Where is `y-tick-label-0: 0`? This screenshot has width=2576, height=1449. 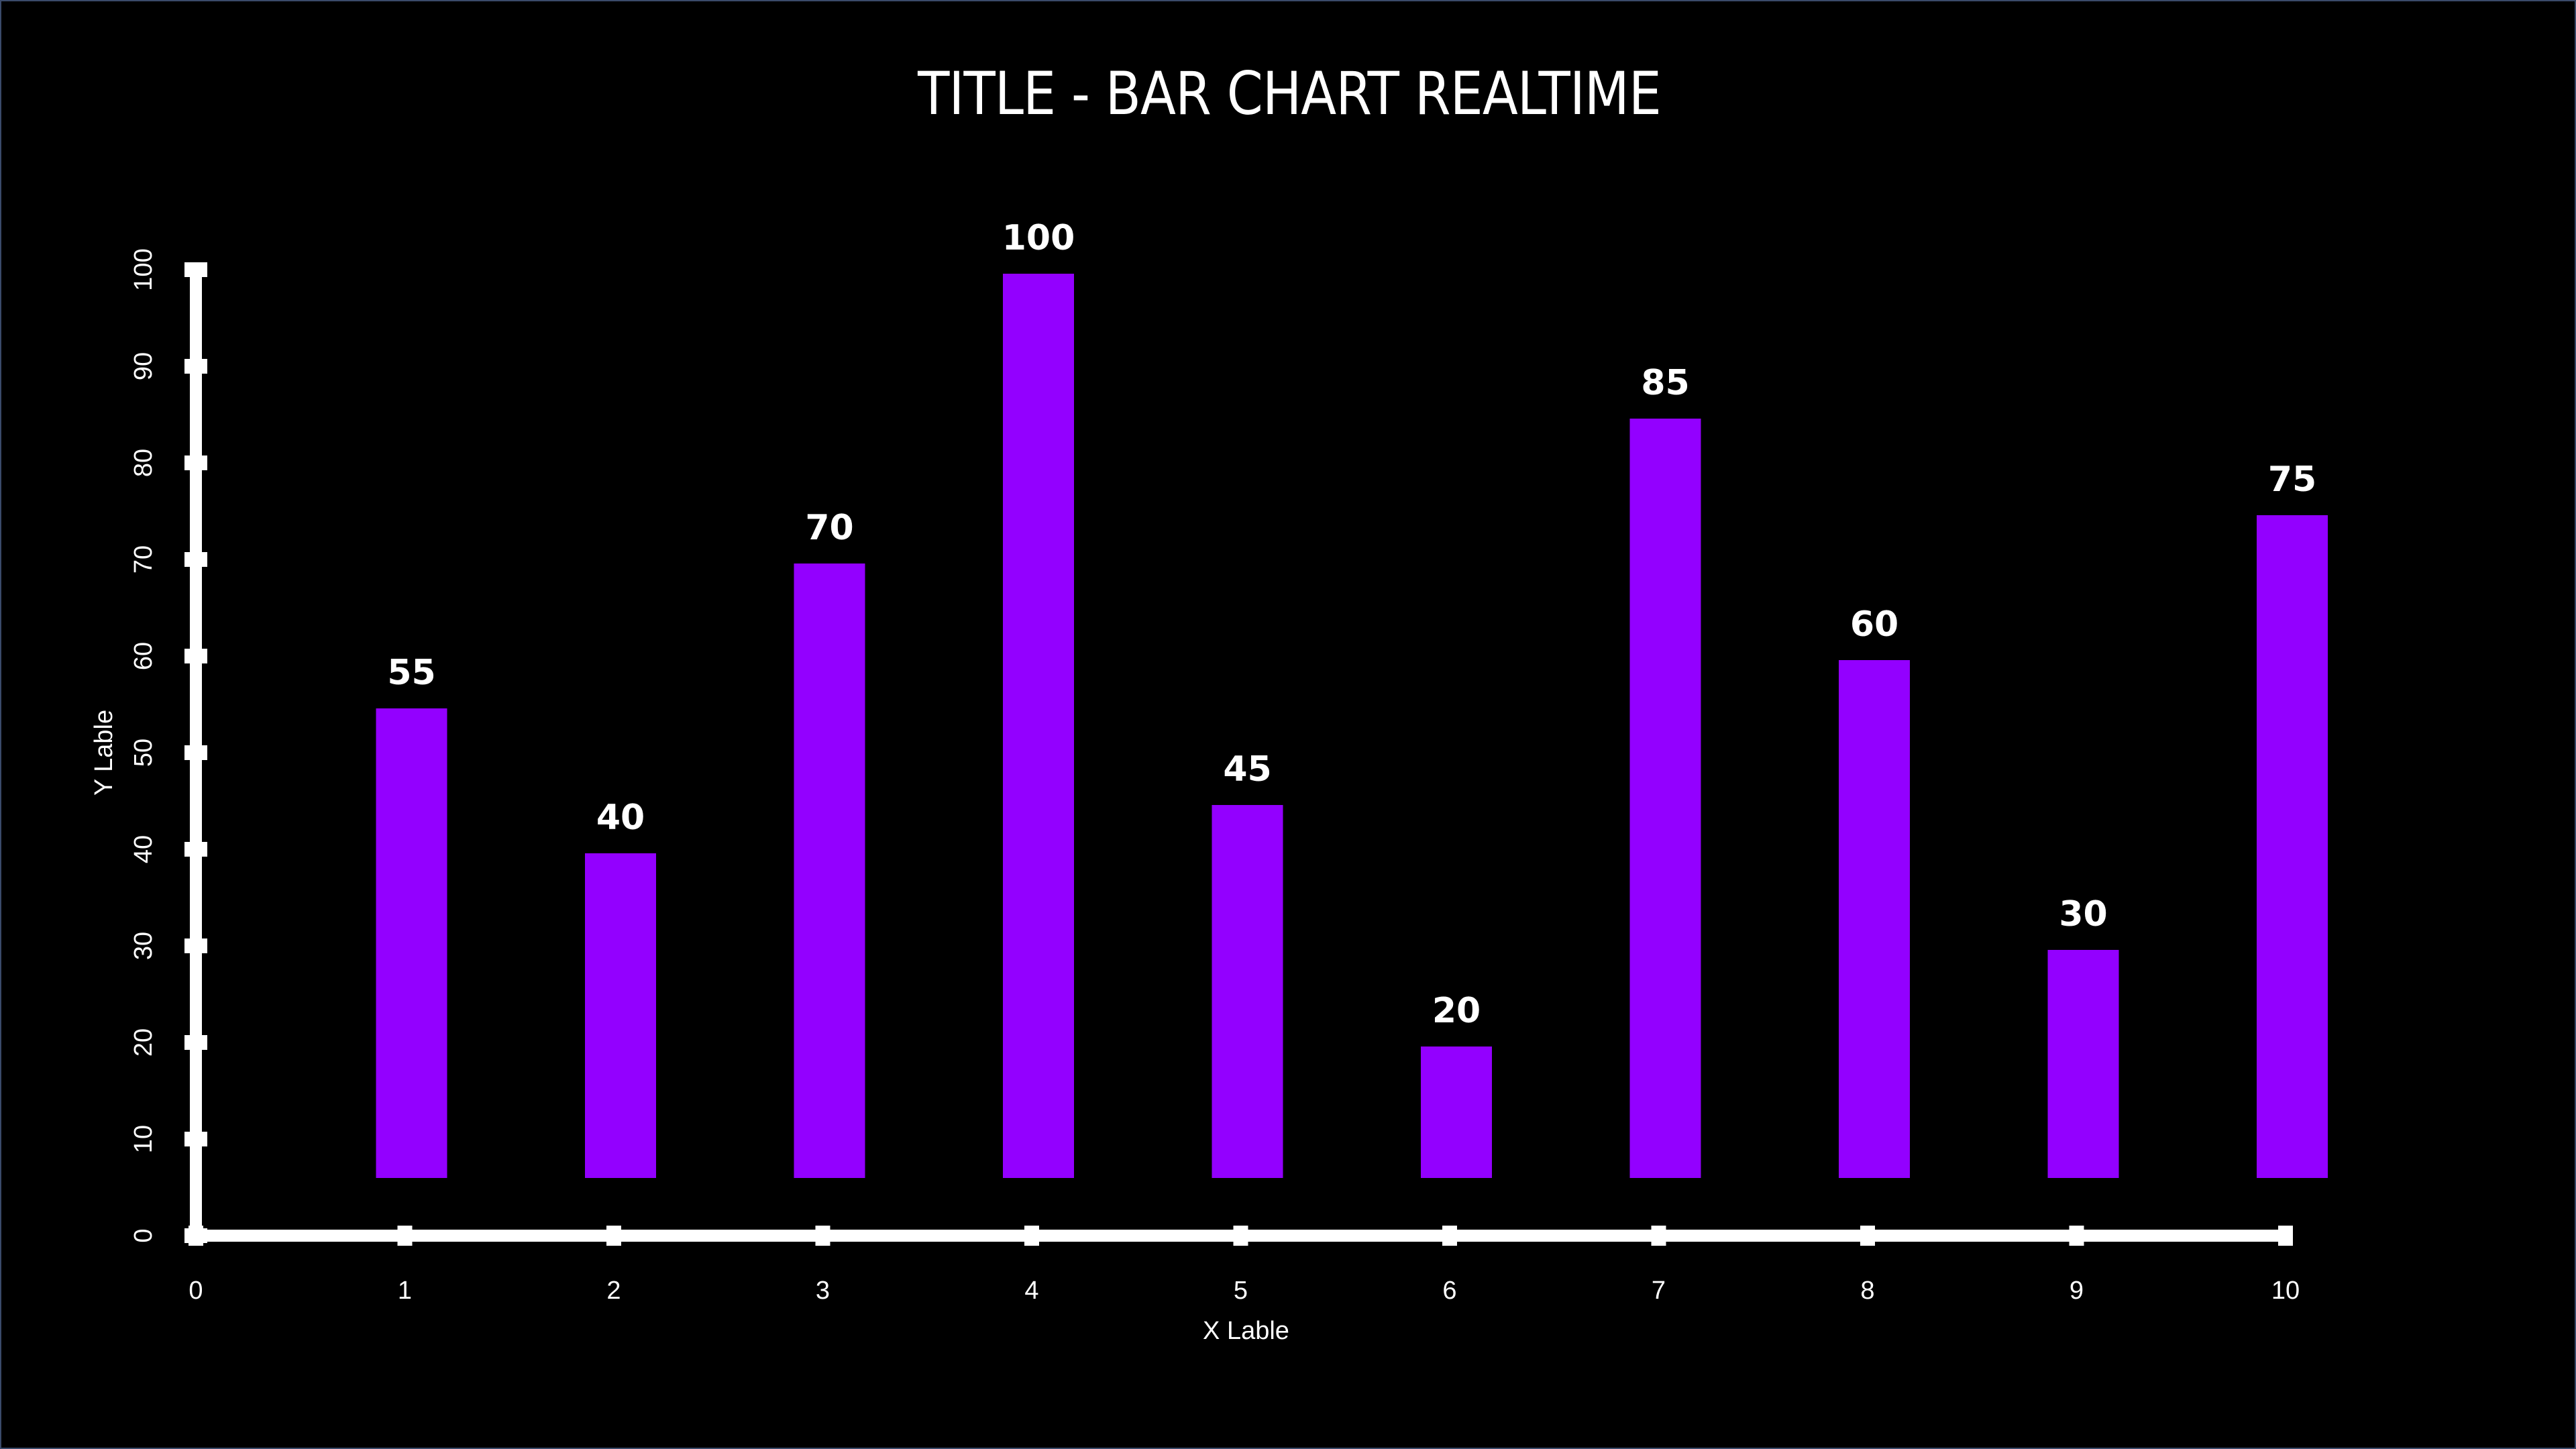 y-tick-label-0: 0 is located at coordinates (143, 1235).